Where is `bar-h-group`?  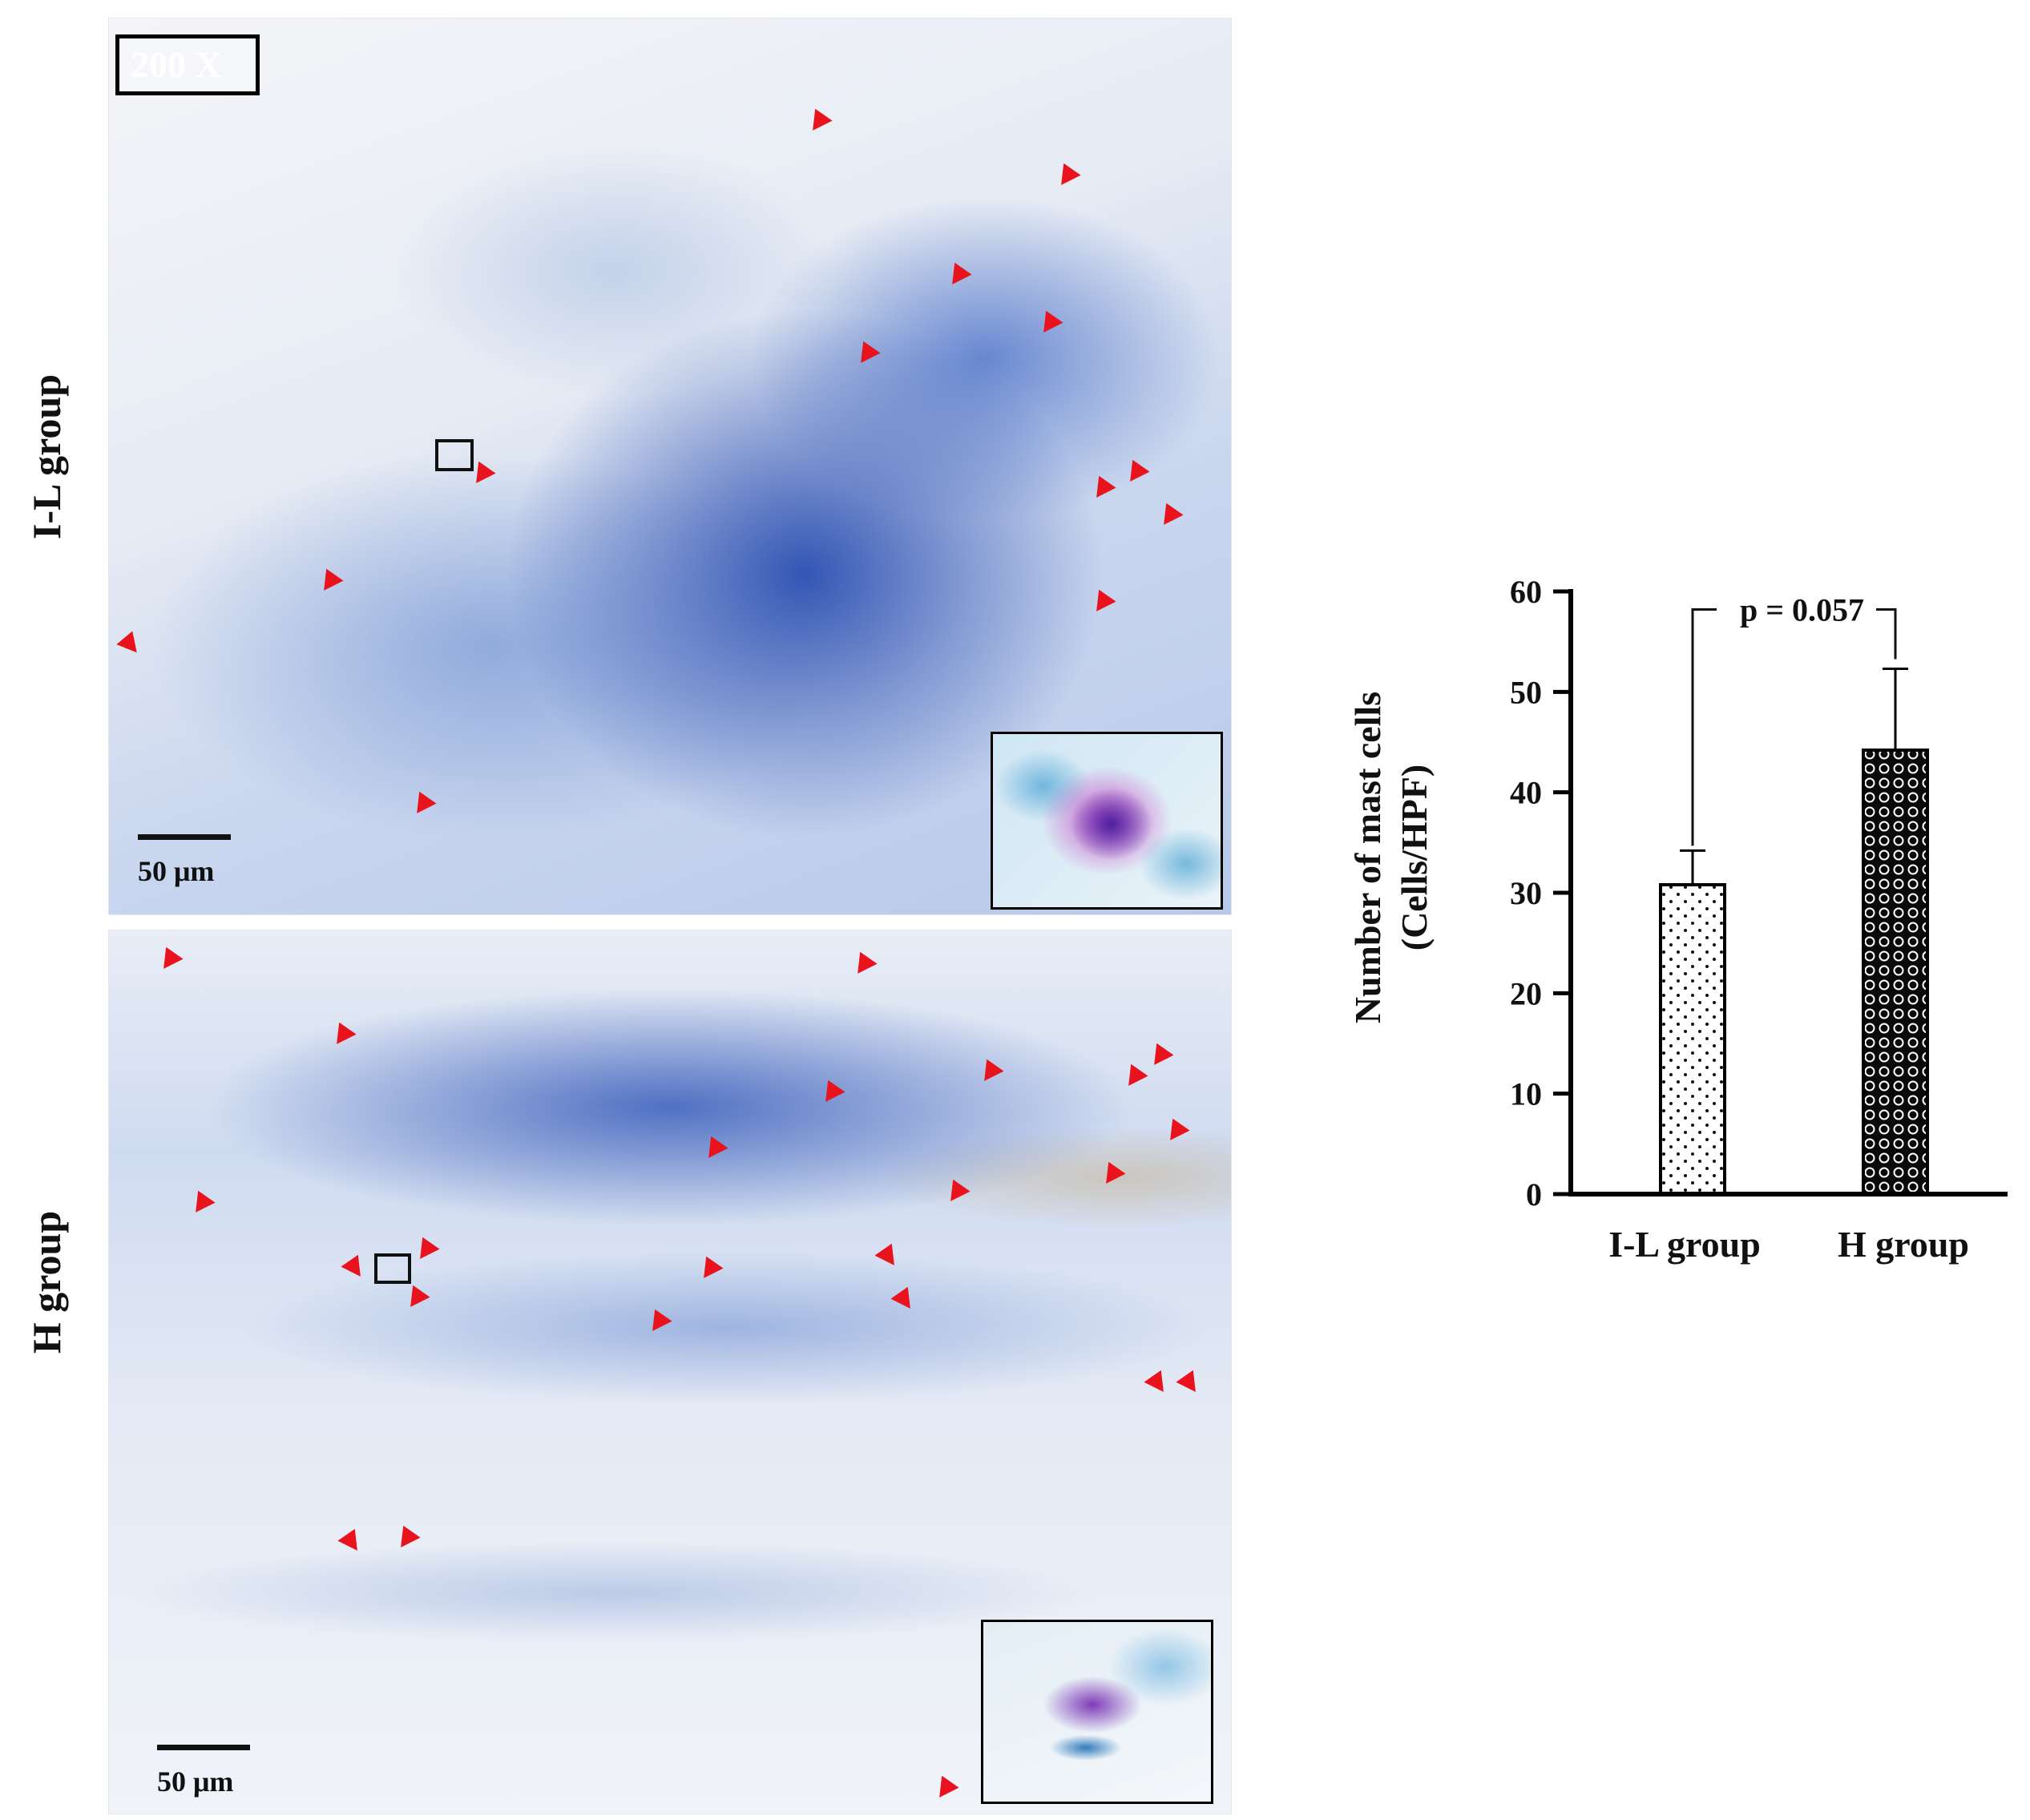
bar-h-group is located at coordinates (1895, 972).